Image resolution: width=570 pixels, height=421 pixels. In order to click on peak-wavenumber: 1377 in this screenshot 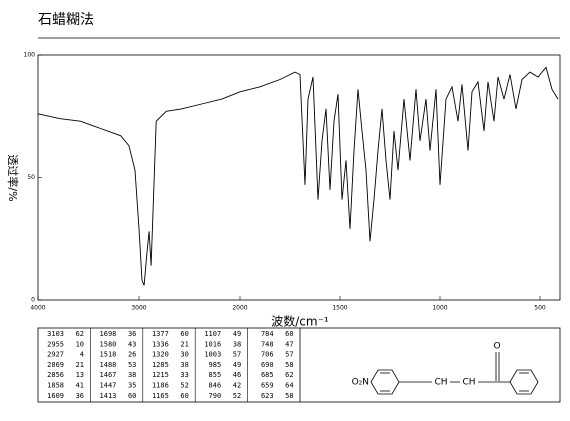, I will do `click(160, 334)`.